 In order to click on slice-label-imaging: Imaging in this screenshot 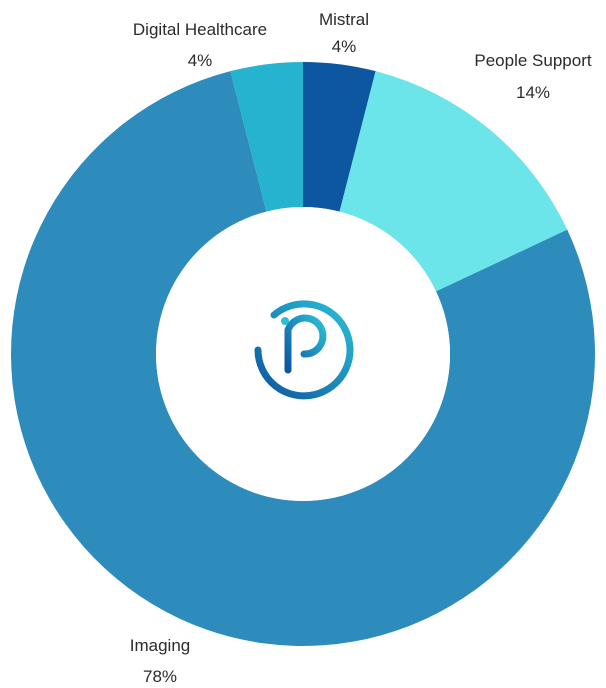, I will do `click(160, 645)`.